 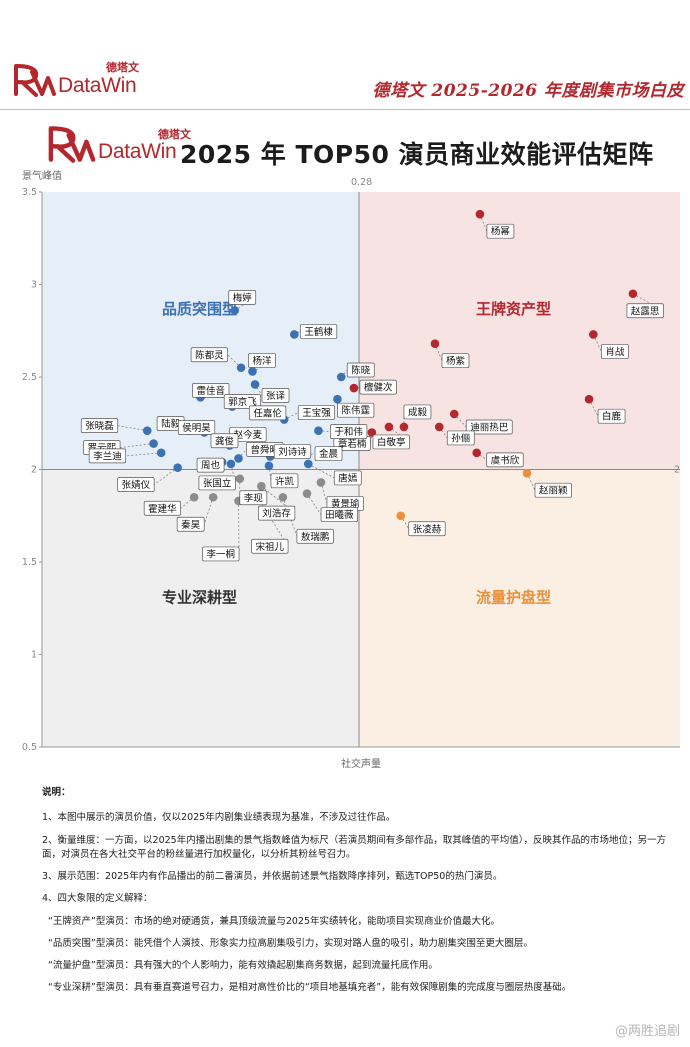 I want to click on point-label: 张晓磊, so click(x=99, y=426).